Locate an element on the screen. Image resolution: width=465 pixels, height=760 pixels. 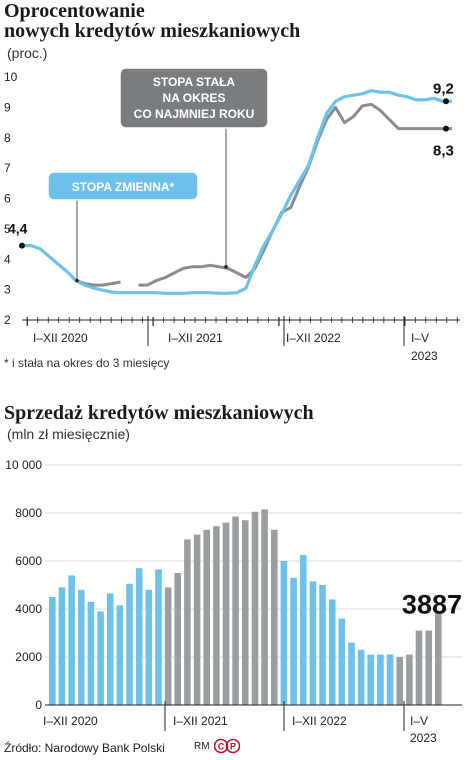
end-point-fixed is located at coordinates (446, 128).